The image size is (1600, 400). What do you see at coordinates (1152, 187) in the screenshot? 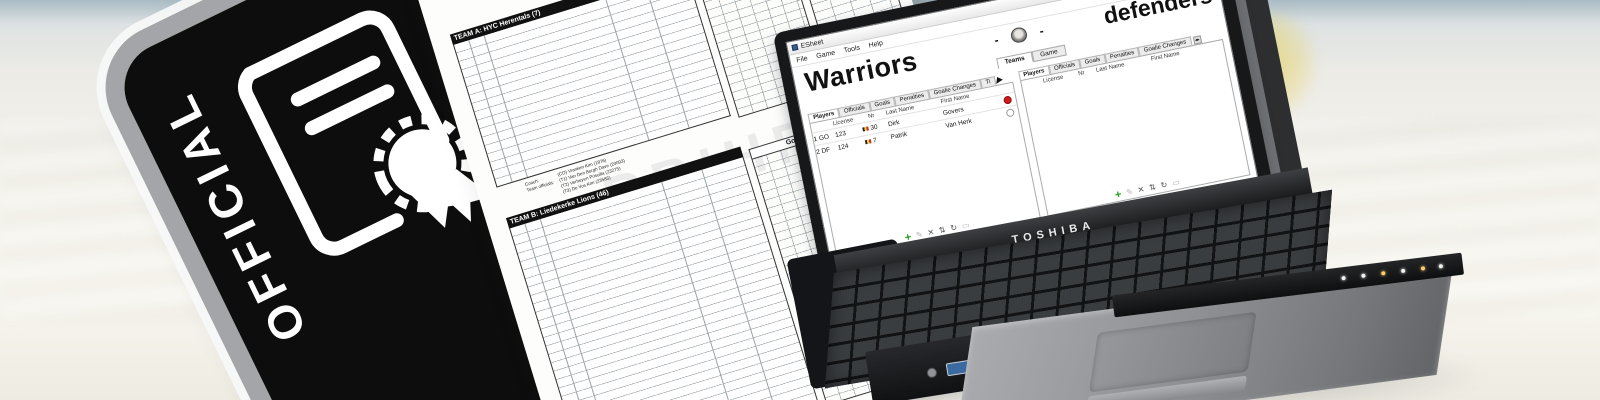
I see `sort-button: ⇅` at bounding box center [1152, 187].